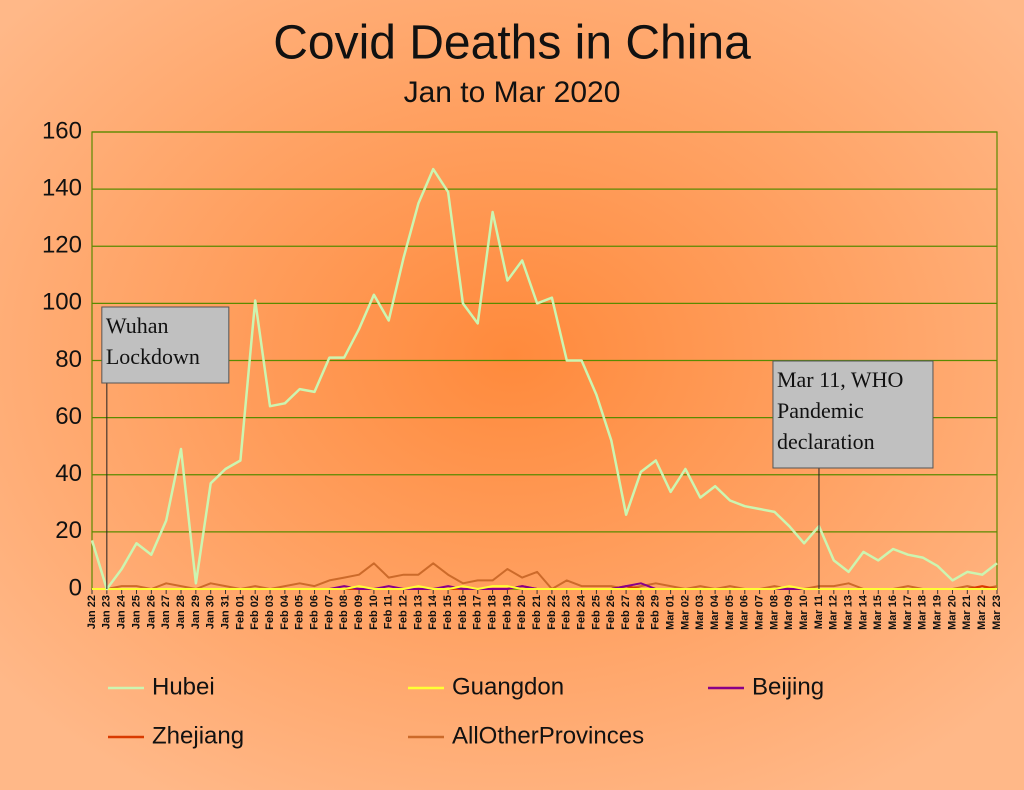  I want to click on x-tick-label: Feb 16, so click(463, 612).